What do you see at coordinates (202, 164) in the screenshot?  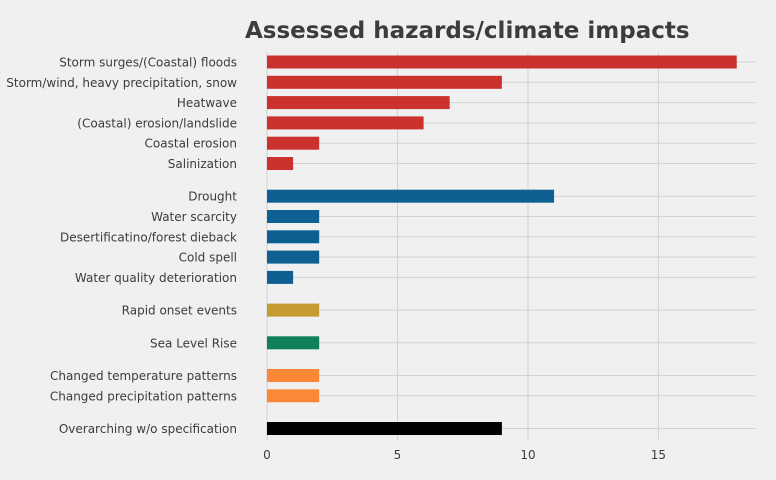 I see `category-label: Salinization` at bounding box center [202, 164].